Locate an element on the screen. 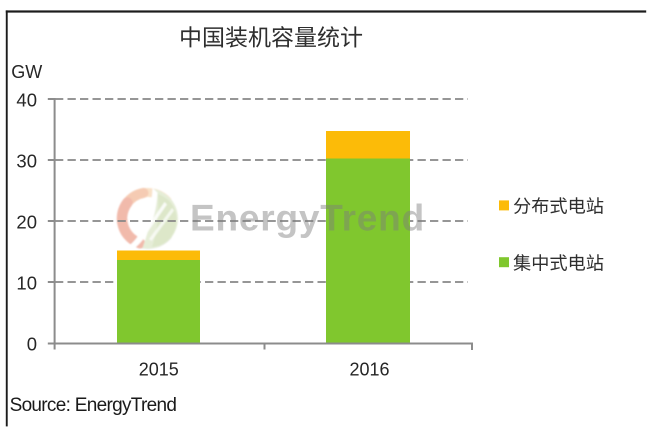 The height and width of the screenshot is (437, 651). svg-text: 40 is located at coordinates (26, 100).